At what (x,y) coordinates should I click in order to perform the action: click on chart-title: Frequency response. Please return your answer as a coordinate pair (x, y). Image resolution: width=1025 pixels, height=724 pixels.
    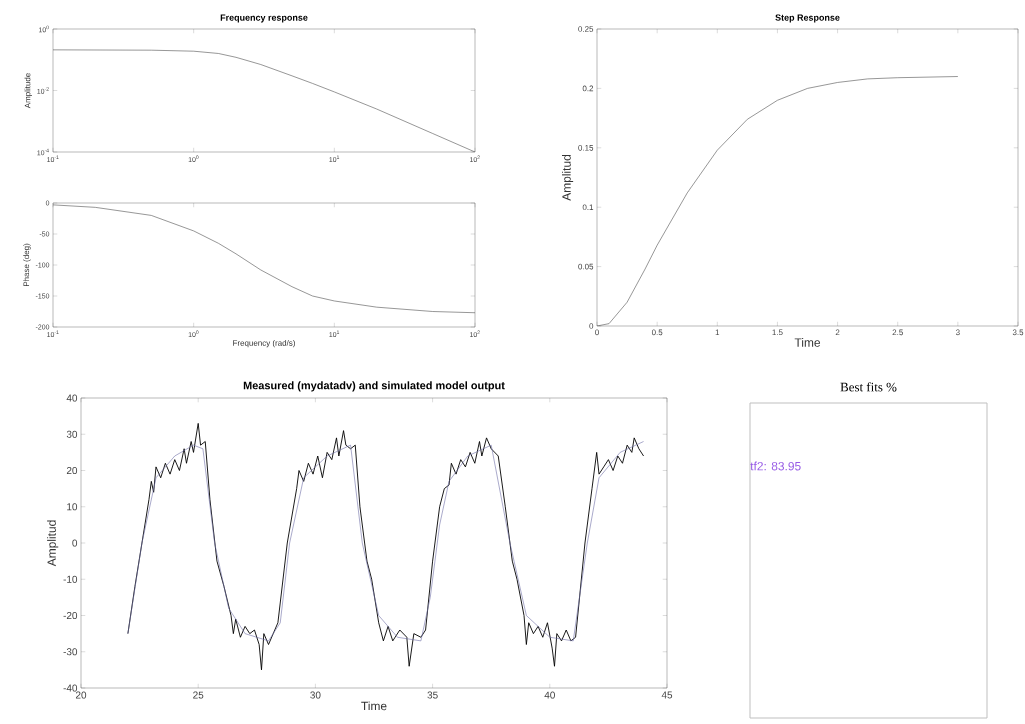
    Looking at the image, I should click on (264, 18).